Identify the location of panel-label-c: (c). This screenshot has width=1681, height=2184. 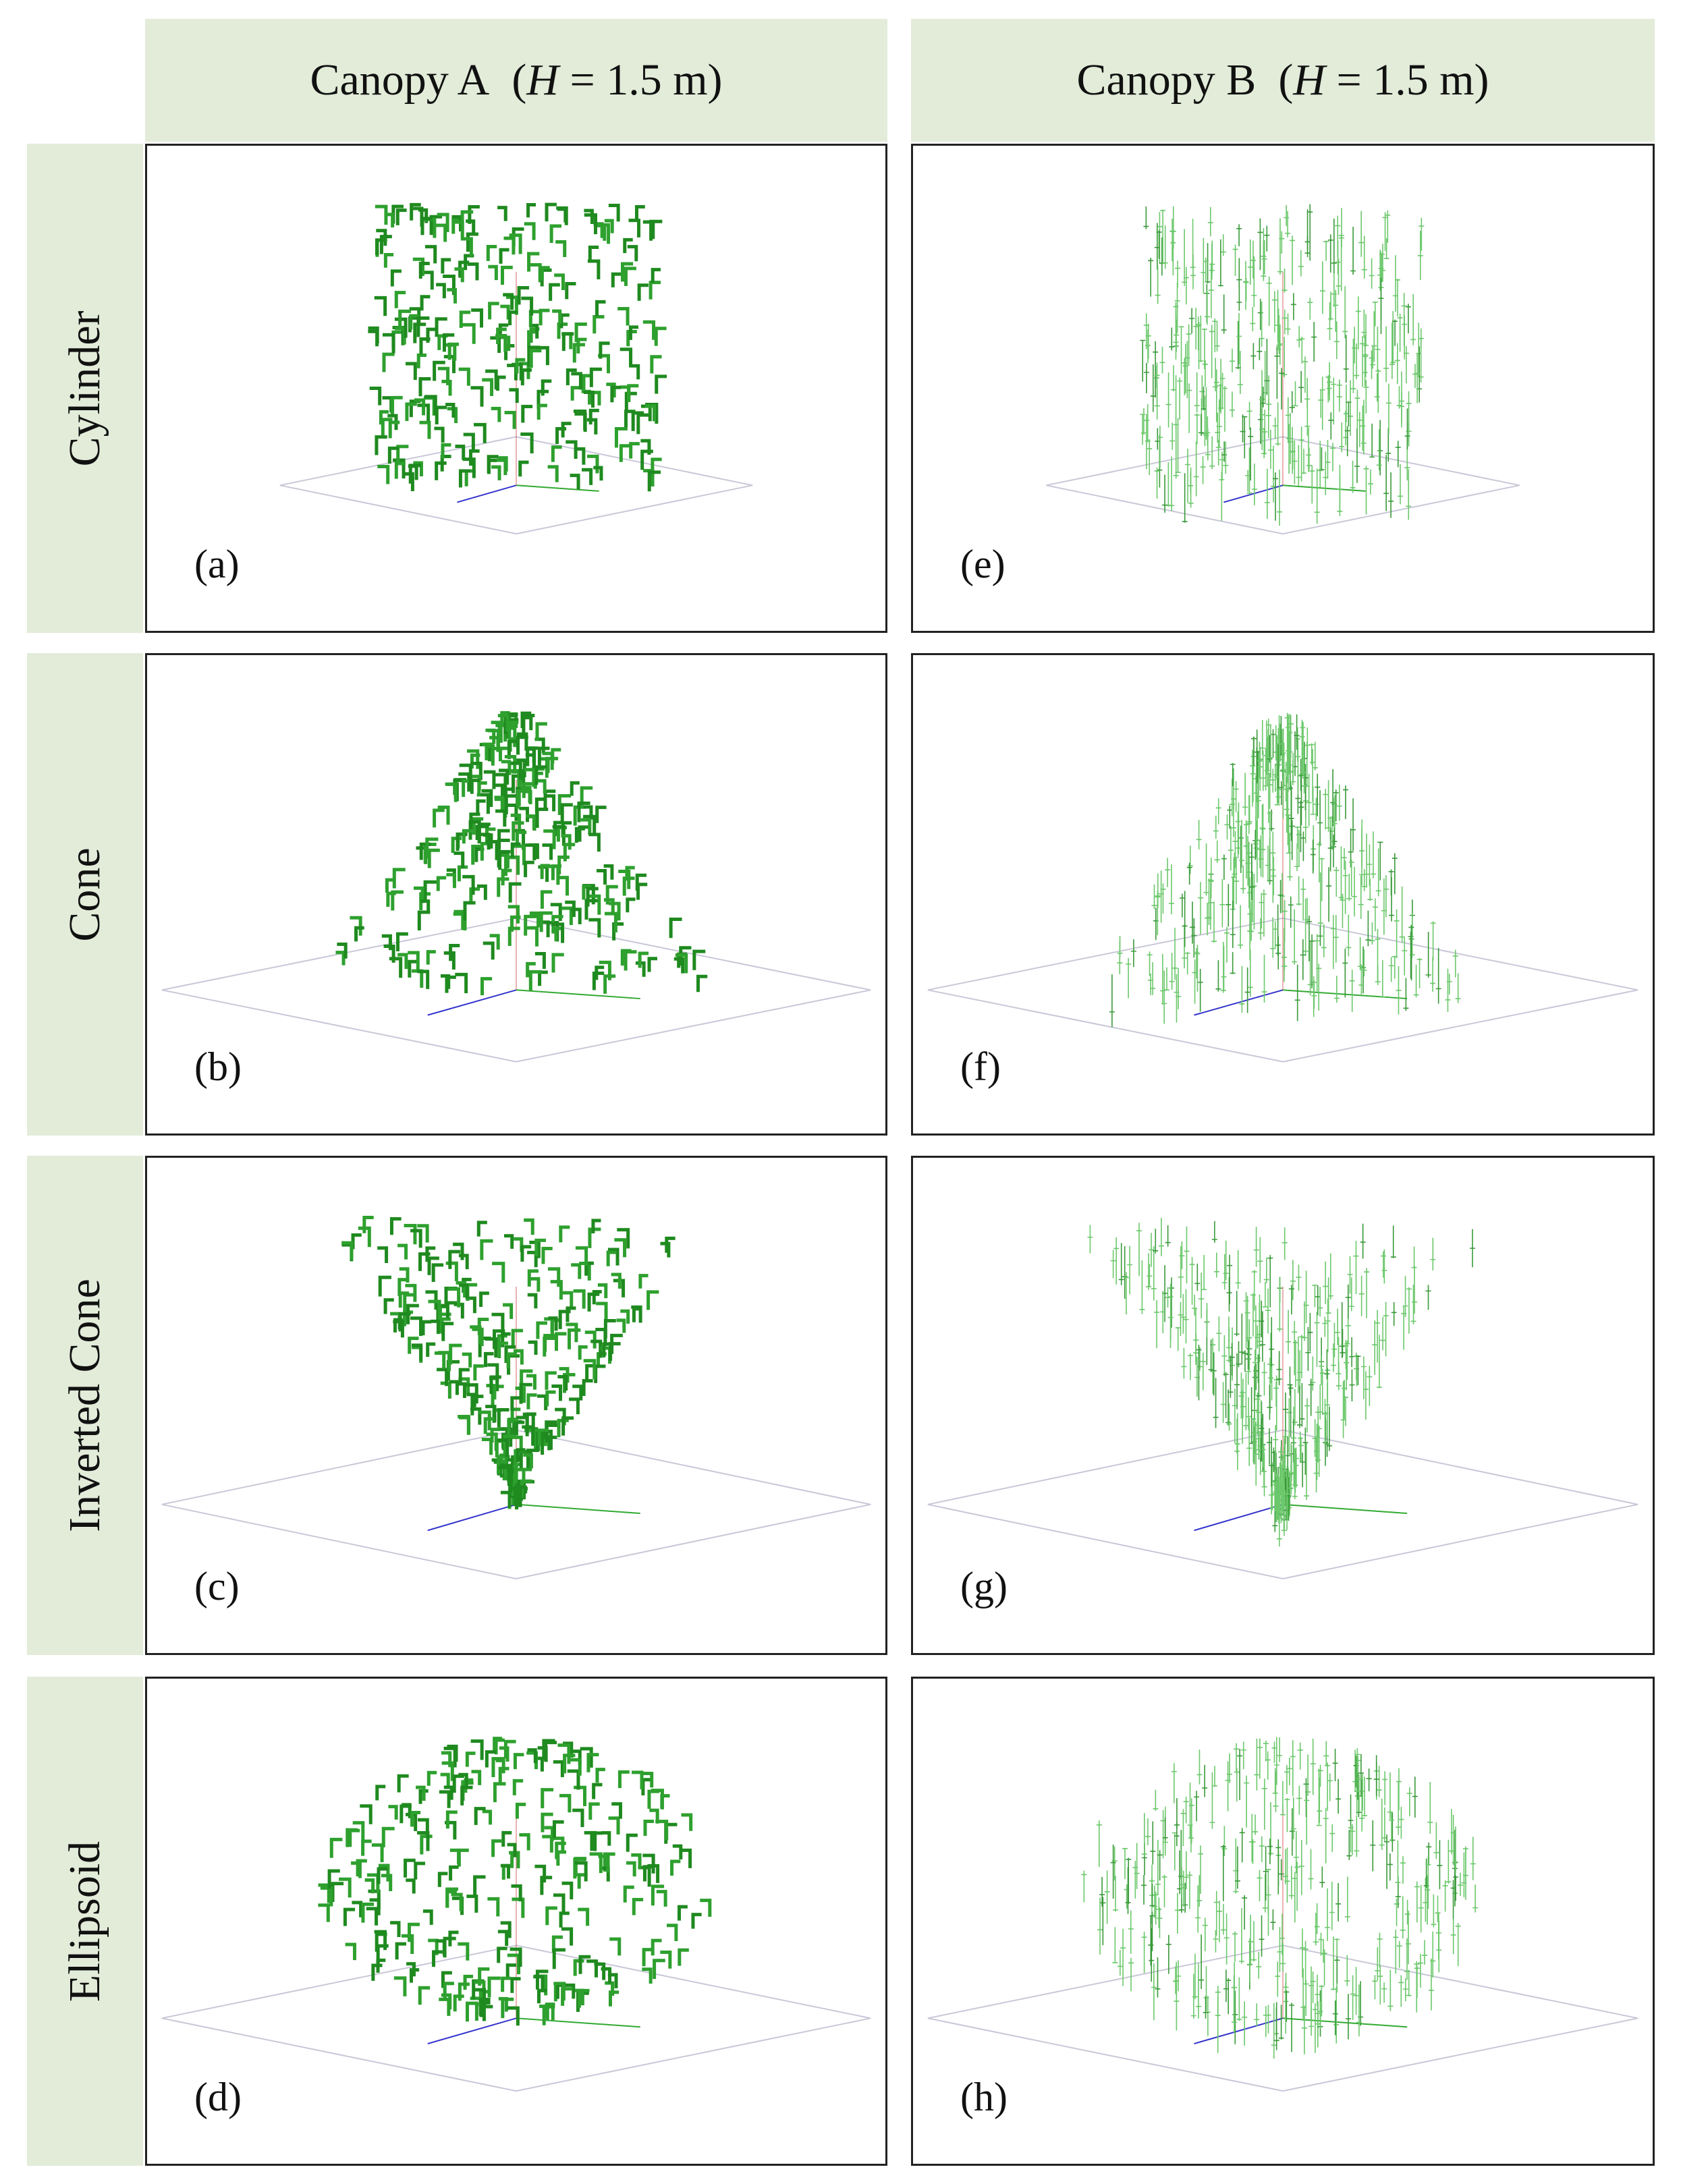
(217, 1586).